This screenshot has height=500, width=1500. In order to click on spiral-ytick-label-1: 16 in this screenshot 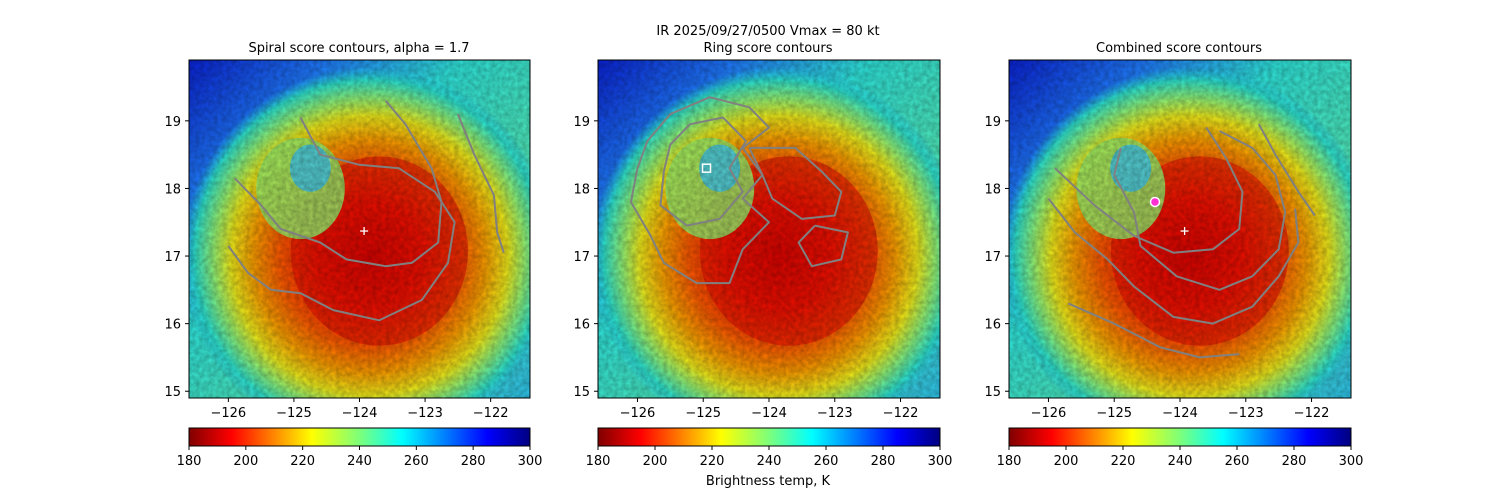, I will do `click(172, 325)`.